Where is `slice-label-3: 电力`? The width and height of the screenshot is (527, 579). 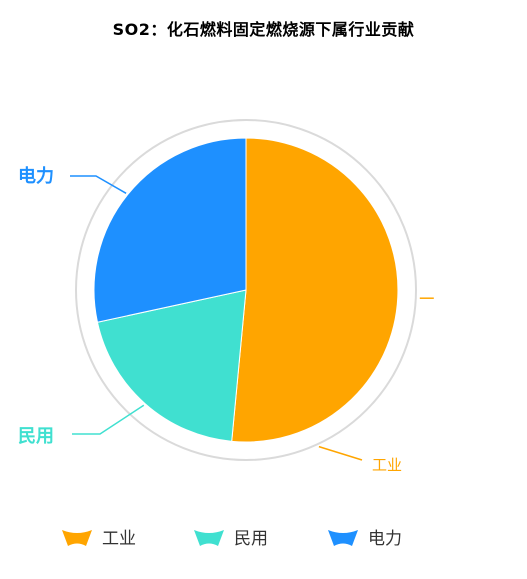 slice-label-3: 电力 is located at coordinates (36, 176).